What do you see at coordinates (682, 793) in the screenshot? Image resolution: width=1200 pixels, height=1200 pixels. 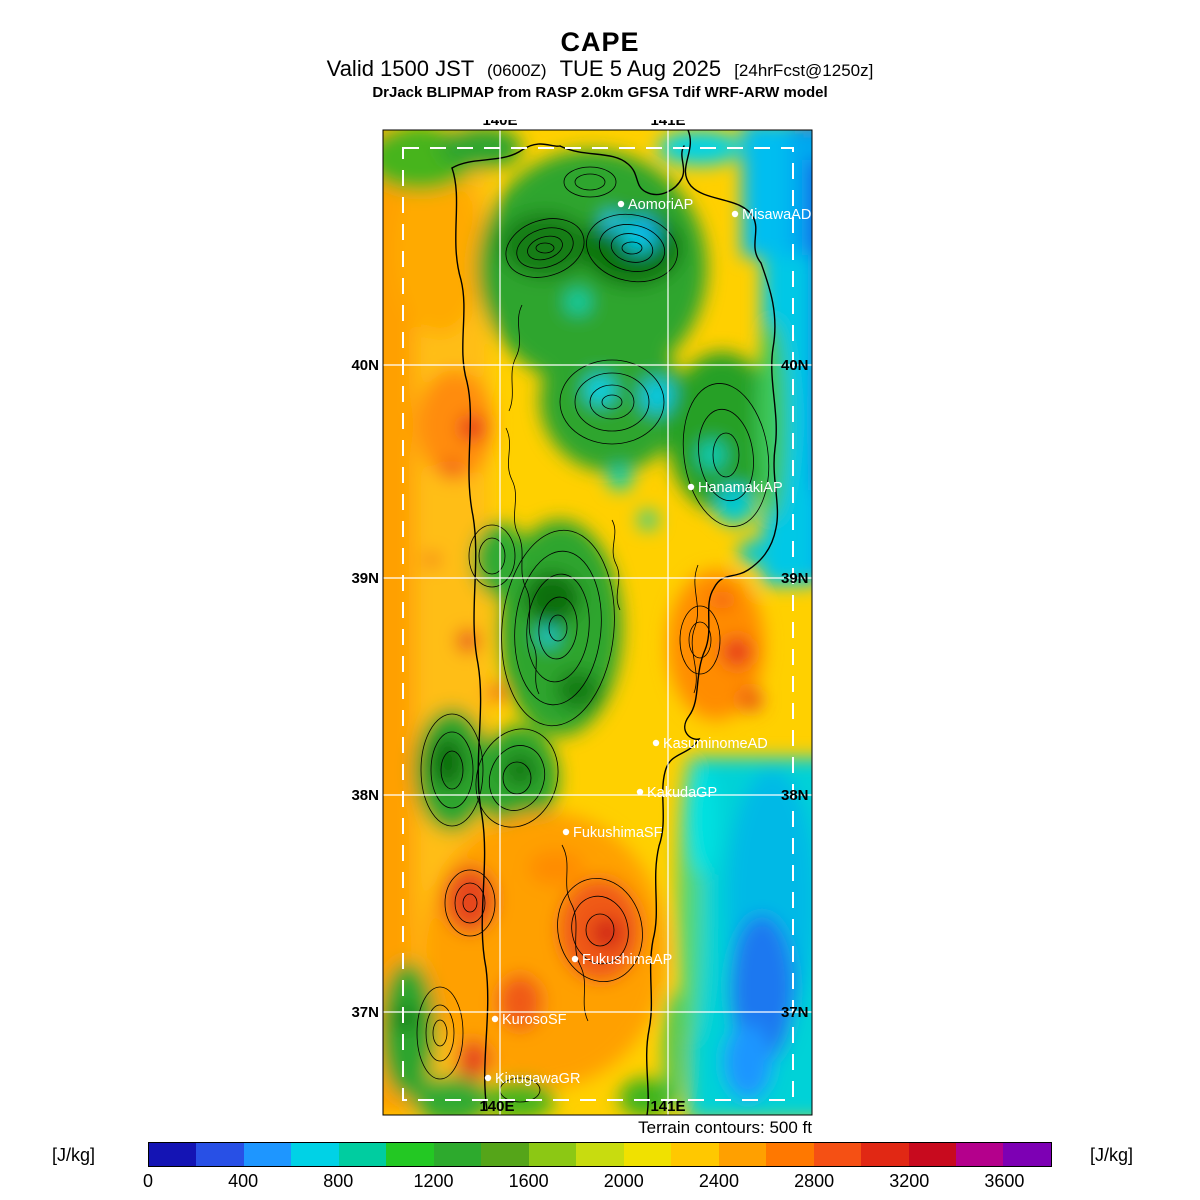 I see `station-label: KakudaGP` at bounding box center [682, 793].